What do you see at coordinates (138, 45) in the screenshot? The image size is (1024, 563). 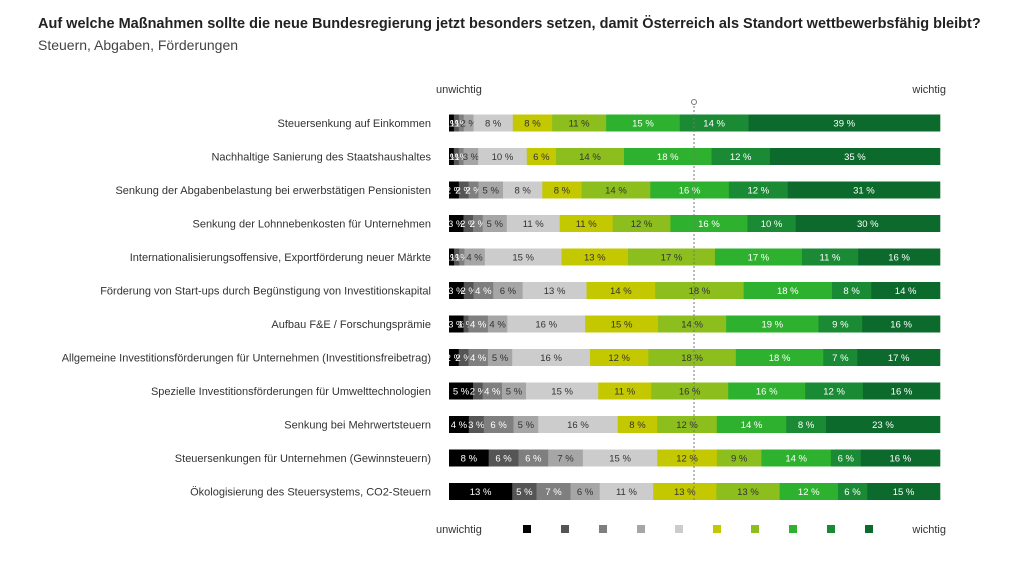 I see `chart-subtitle: Steuern, Abgaben, Förderungen` at bounding box center [138, 45].